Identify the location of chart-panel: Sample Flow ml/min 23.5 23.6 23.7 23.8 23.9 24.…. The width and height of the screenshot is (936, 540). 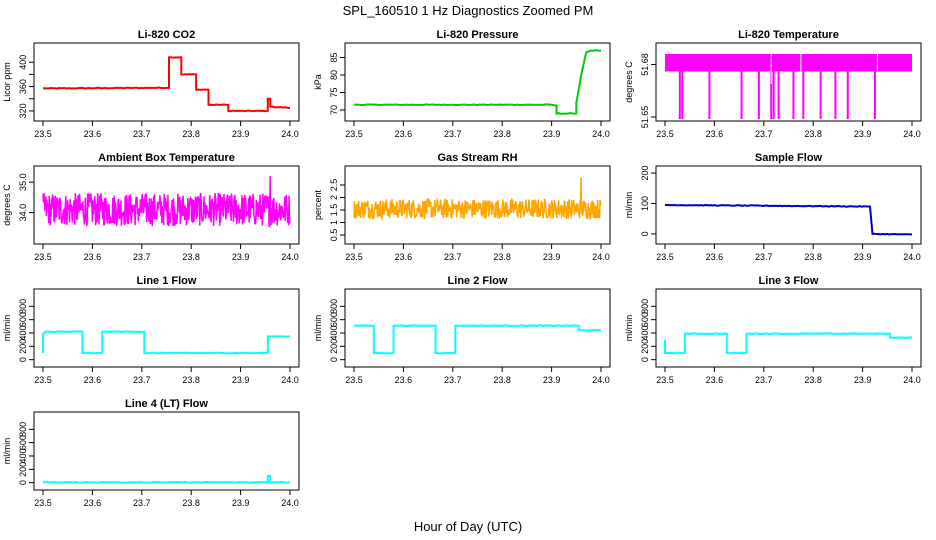
(773, 207).